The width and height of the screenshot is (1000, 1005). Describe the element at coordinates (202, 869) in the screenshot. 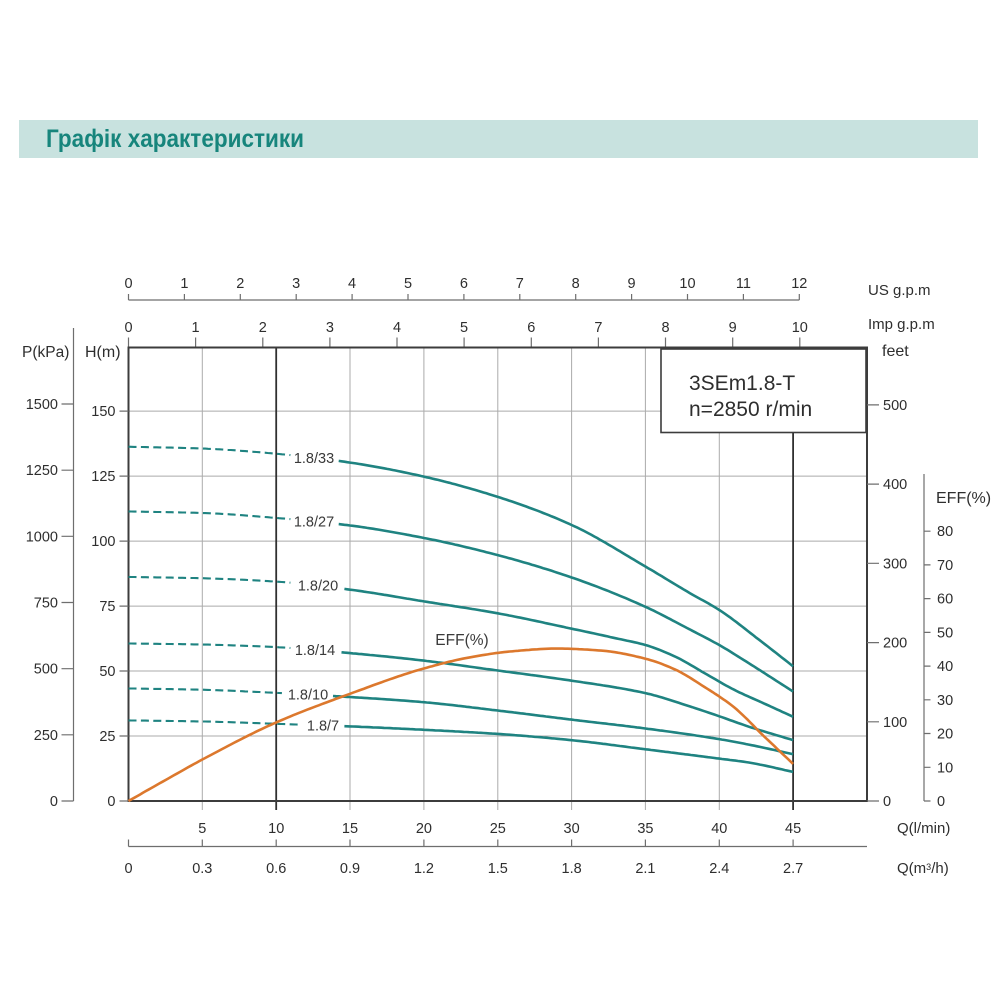

I see `svg-text: 0.3` at that location.